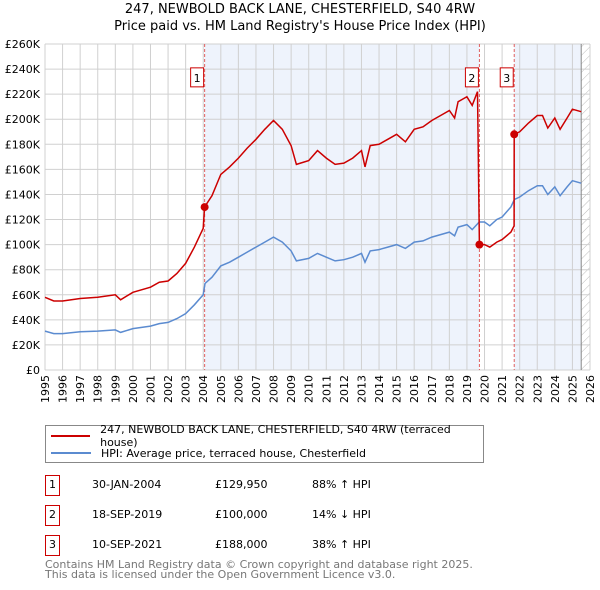  Describe the element at coordinates (26, 295) in the screenshot. I see `y-tick-label: £60K` at that location.